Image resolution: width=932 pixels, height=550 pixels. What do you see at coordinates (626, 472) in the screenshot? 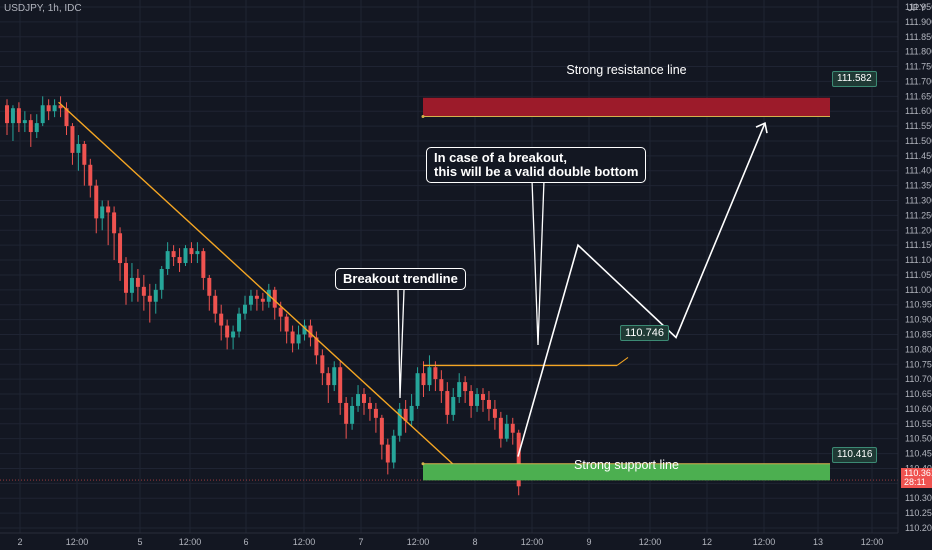
I see `support-band` at bounding box center [626, 472].